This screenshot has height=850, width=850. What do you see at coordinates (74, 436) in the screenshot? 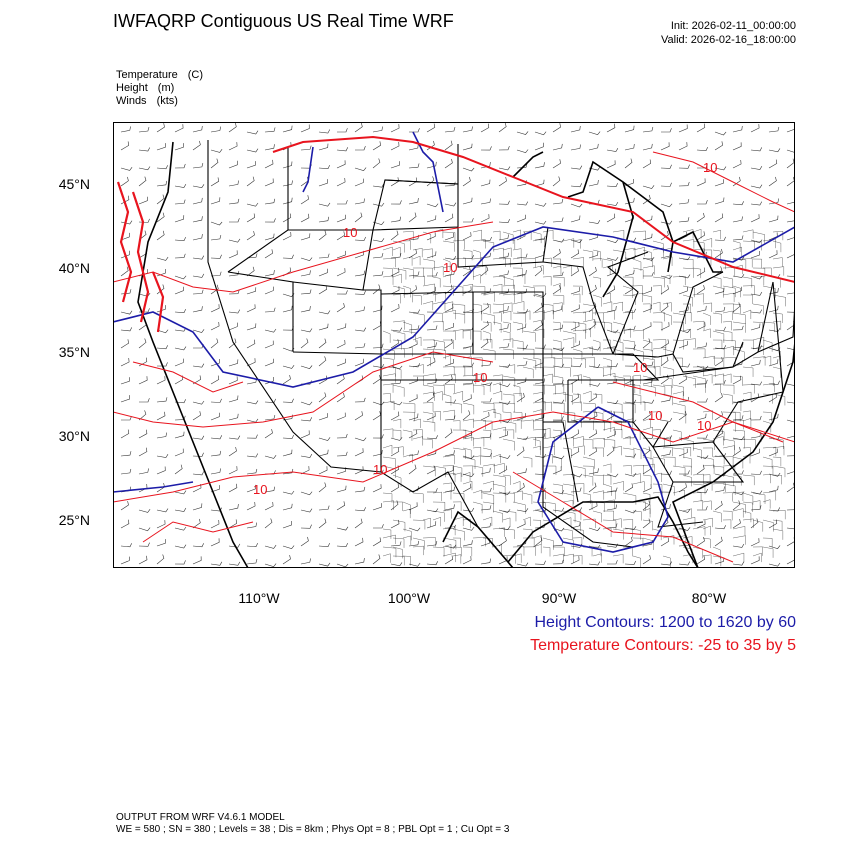
I see `lat-label-30: 30°N` at bounding box center [74, 436].